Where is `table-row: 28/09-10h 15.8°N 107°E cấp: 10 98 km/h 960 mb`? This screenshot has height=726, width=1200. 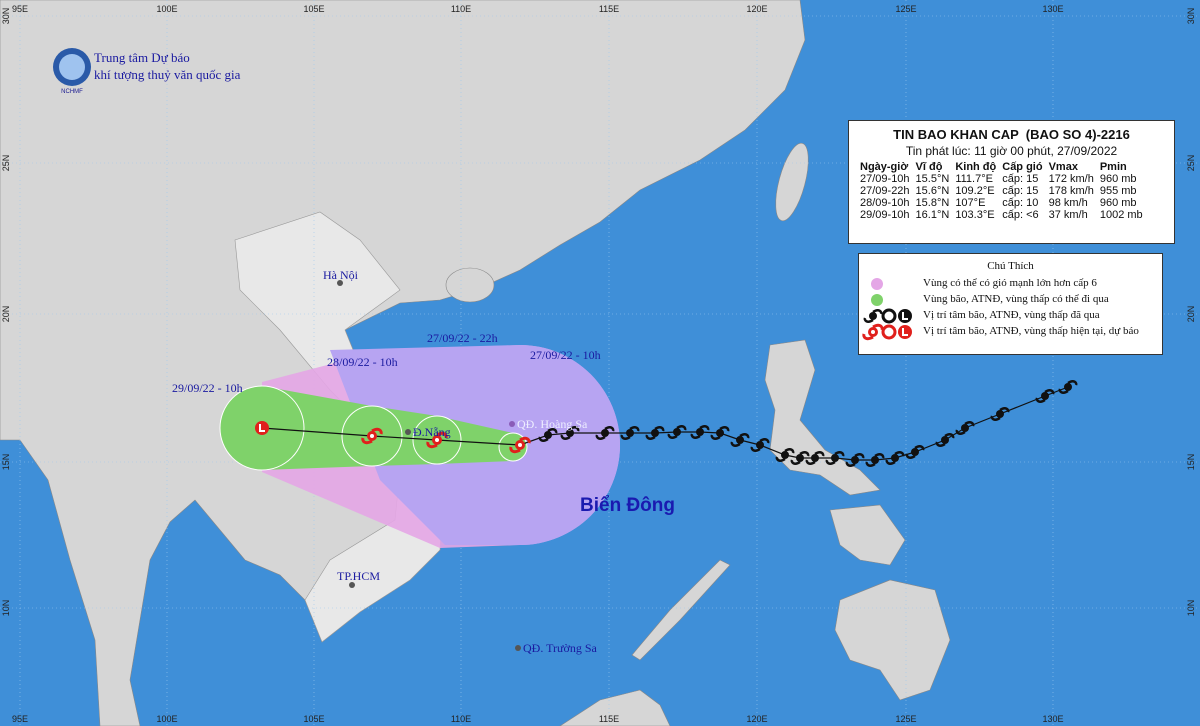 table-row: 28/09-10h 15.8°N 107°E cấp: 10 98 km/h 960 mb is located at coordinates (1001, 203).